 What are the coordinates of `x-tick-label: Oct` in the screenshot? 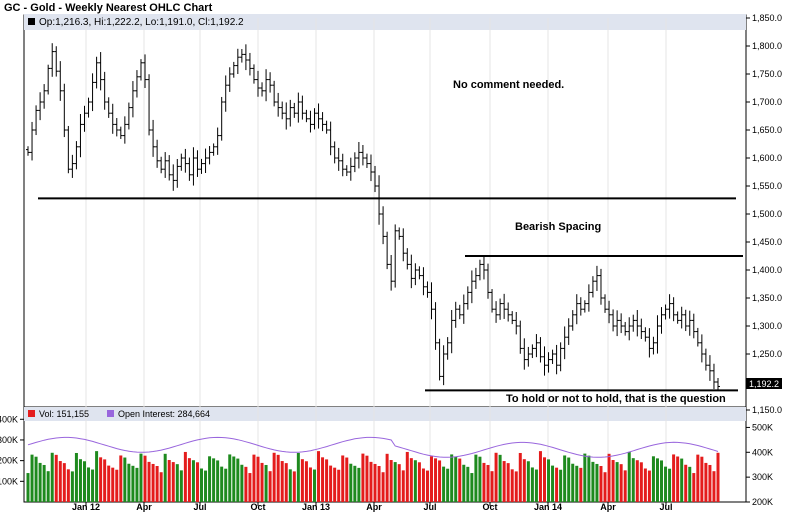 It's located at (257, 507).